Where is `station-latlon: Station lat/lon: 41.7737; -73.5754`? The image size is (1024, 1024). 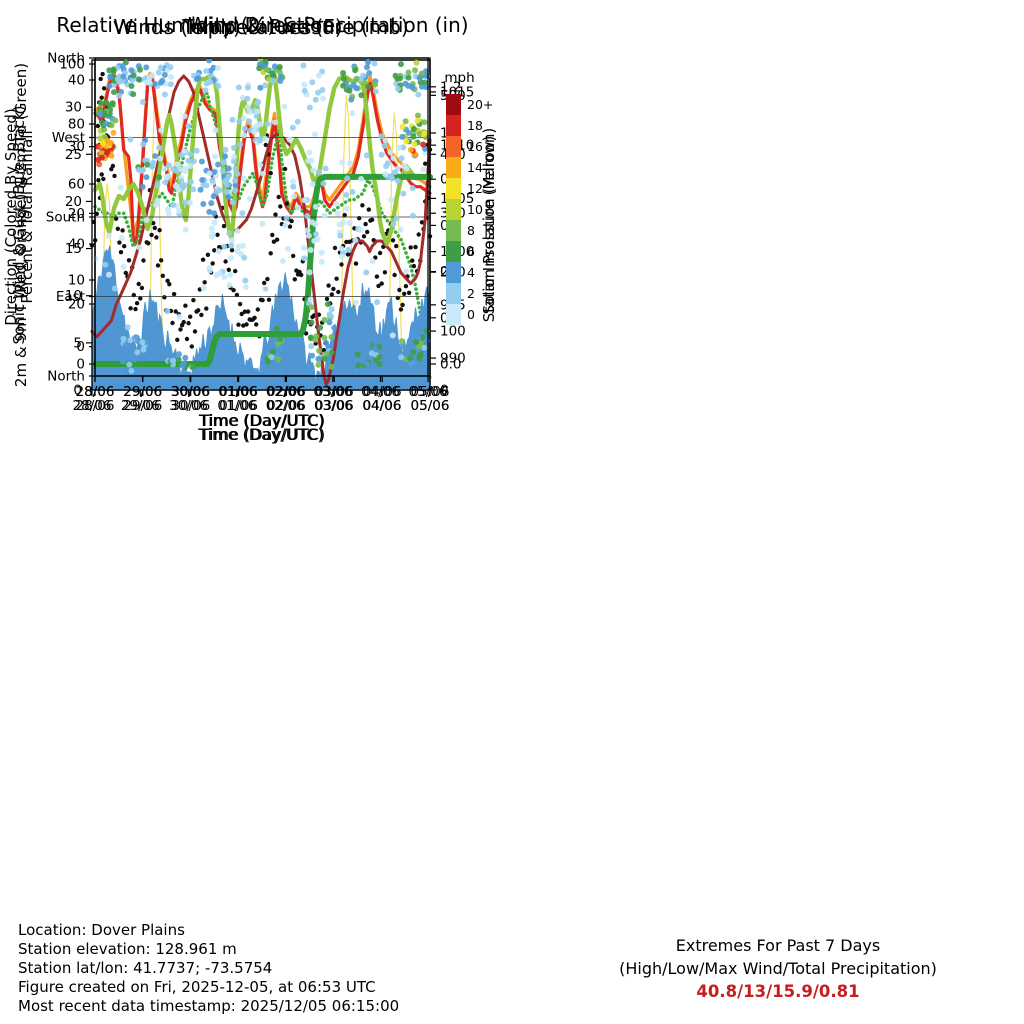 station-latlon: Station lat/lon: 41.7737; -73.5754 is located at coordinates (145, 968).